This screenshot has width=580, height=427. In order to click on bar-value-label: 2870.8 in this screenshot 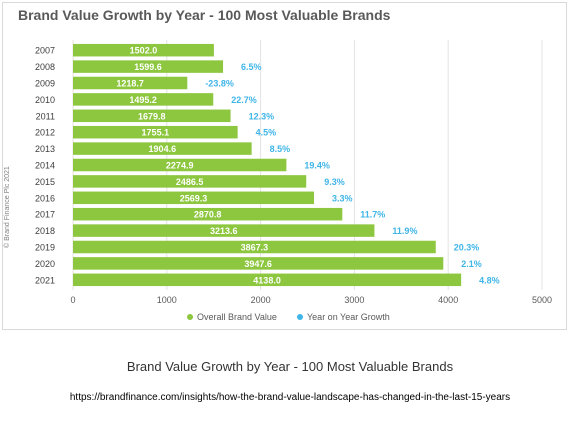, I will do `click(208, 215)`.